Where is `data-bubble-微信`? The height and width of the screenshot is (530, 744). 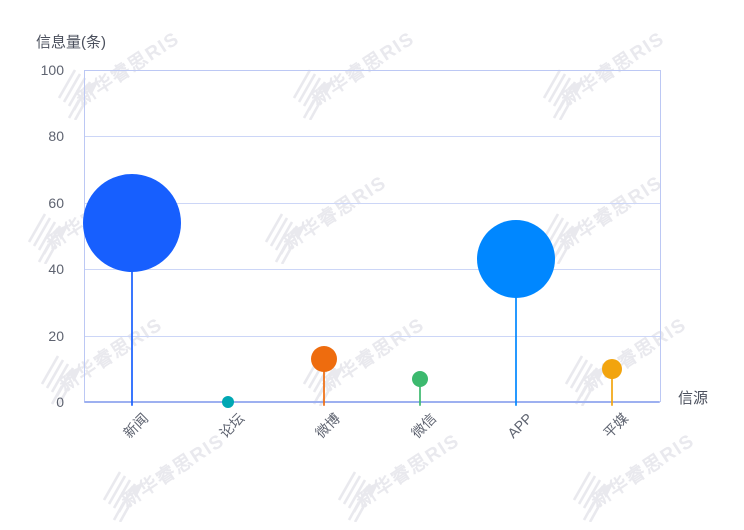 data-bubble-微信 is located at coordinates (420, 378).